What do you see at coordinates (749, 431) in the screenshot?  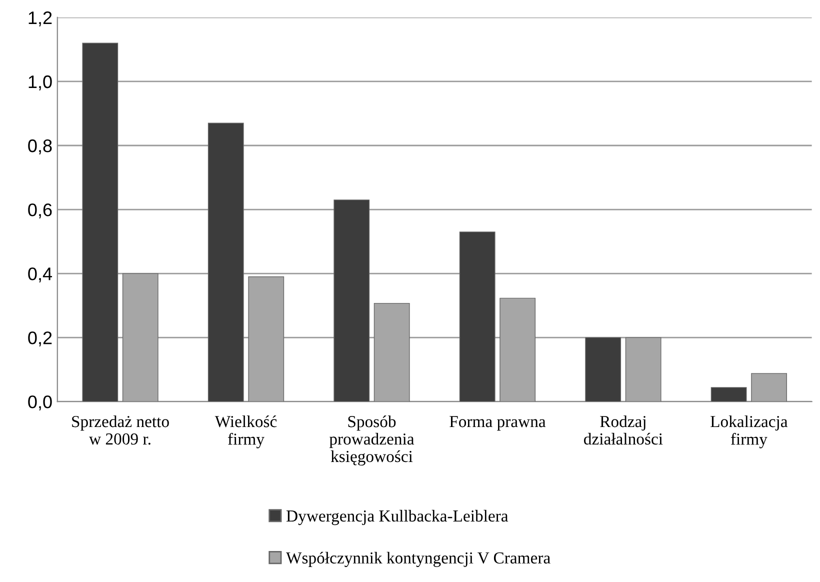 I see `x-tick-label: Lokalizacja firmy` at bounding box center [749, 431].